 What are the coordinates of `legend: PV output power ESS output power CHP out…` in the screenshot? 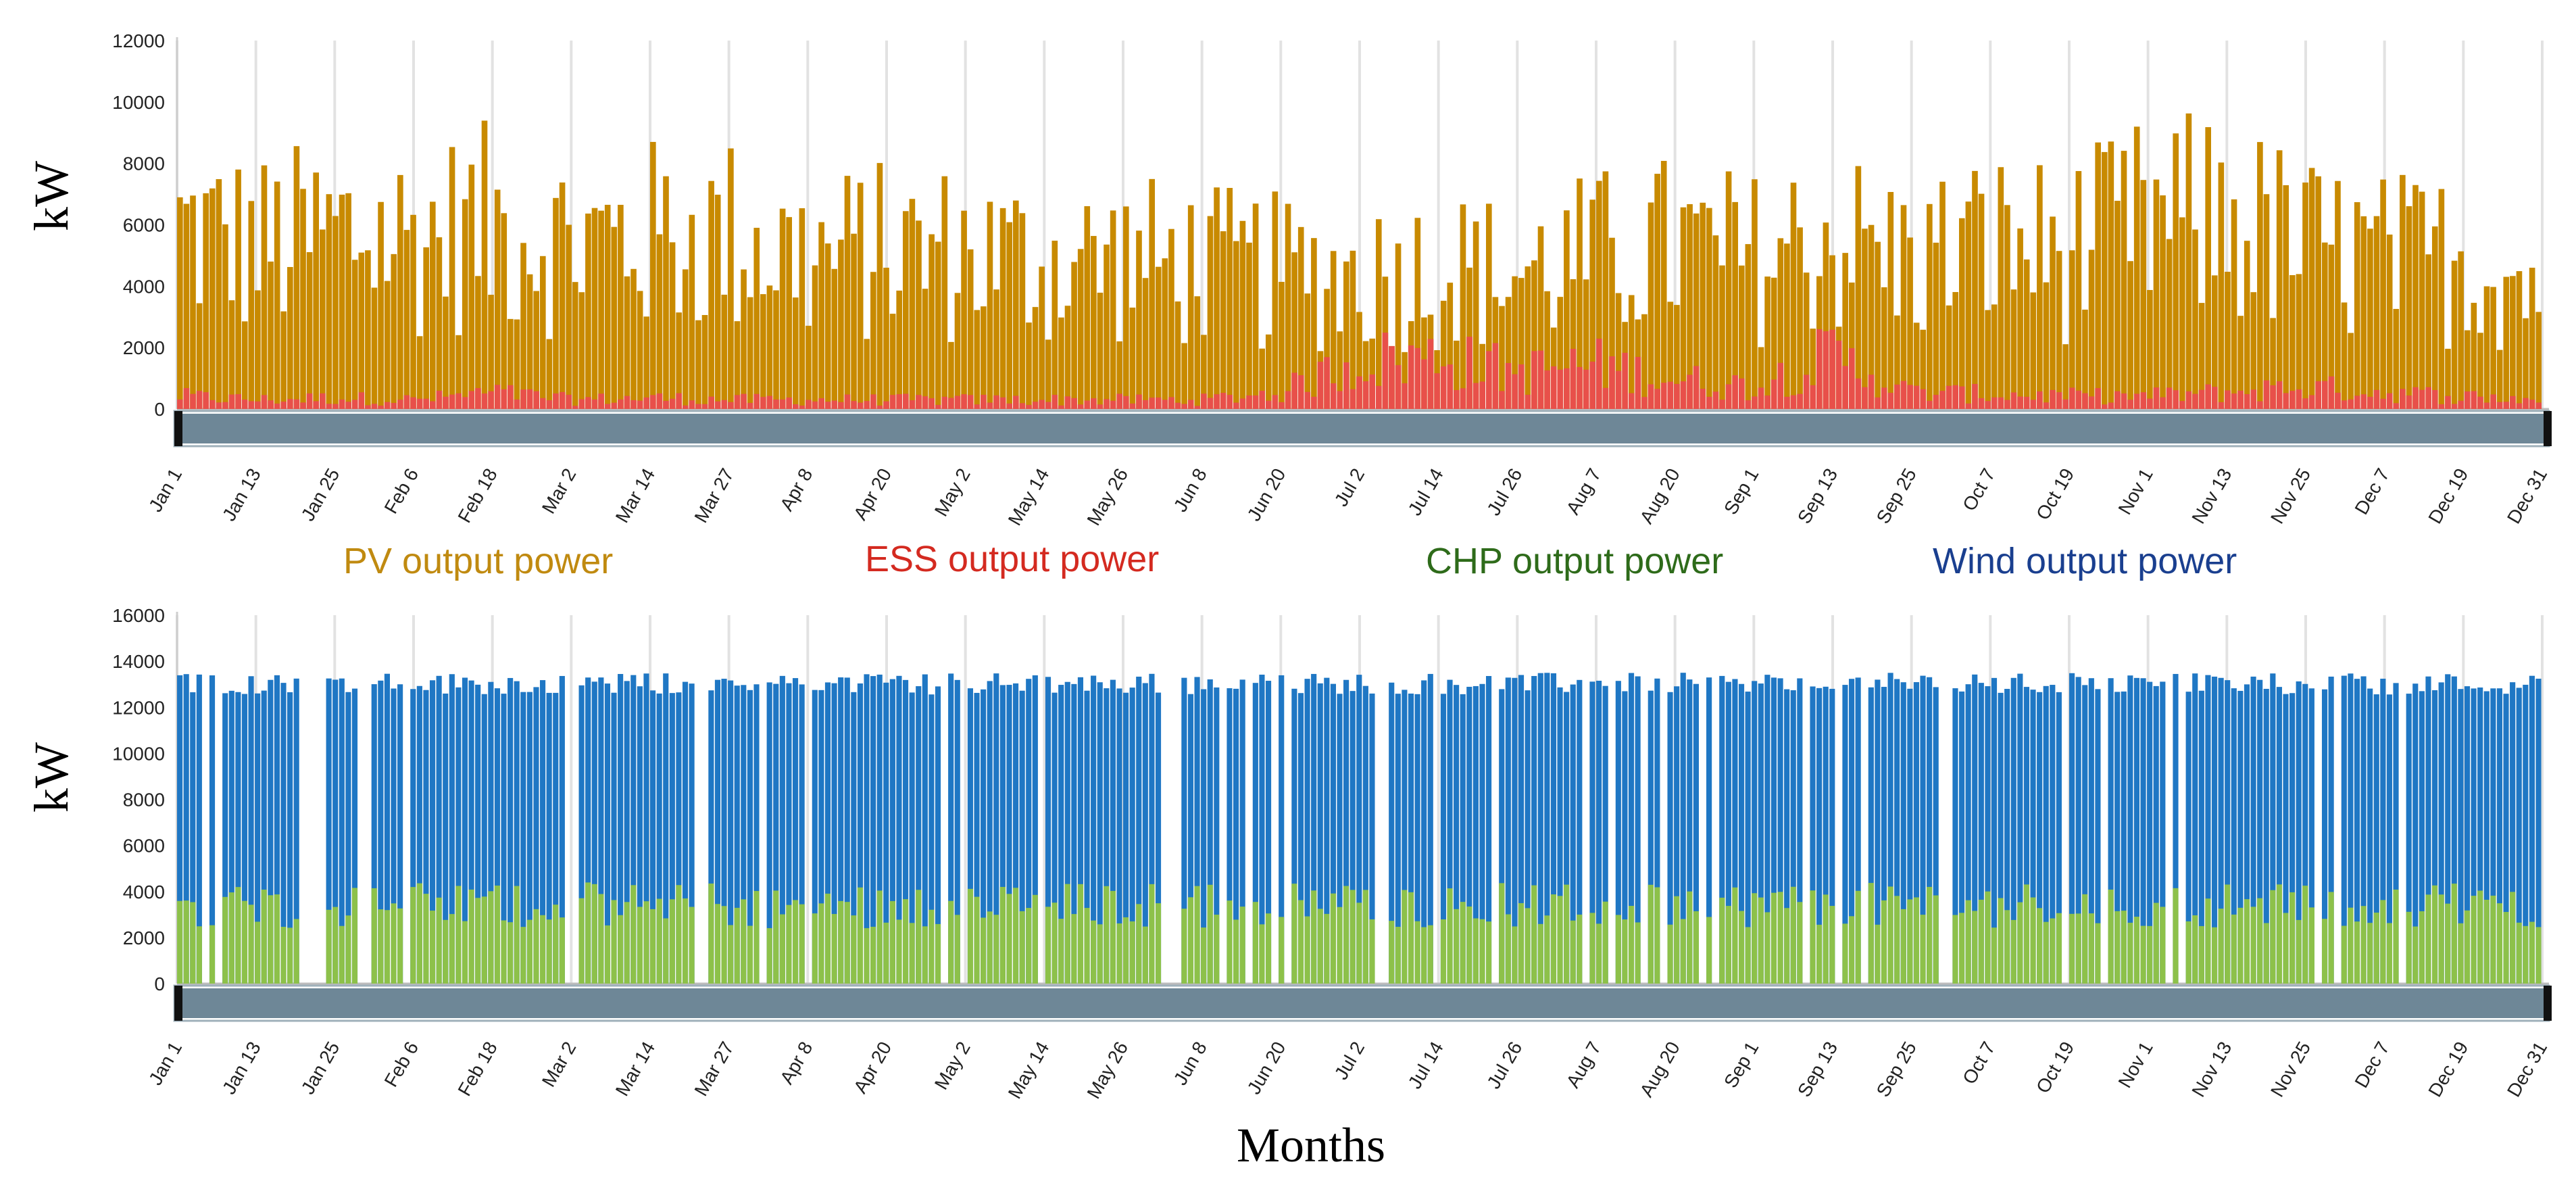 It's located at (1290, 560).